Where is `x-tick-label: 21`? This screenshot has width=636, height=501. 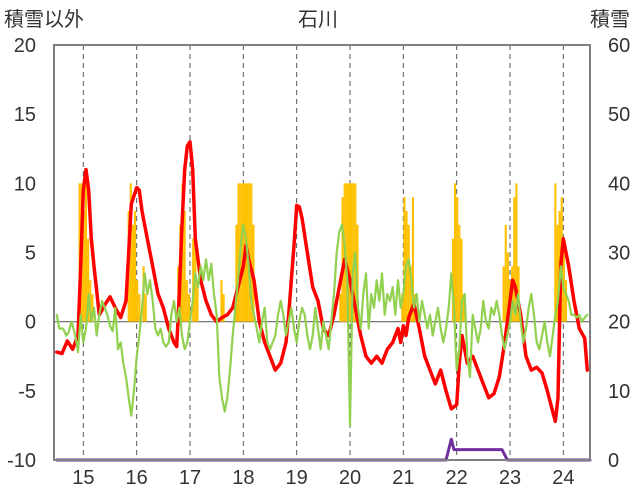
x-tick-label: 21 is located at coordinates (403, 478).